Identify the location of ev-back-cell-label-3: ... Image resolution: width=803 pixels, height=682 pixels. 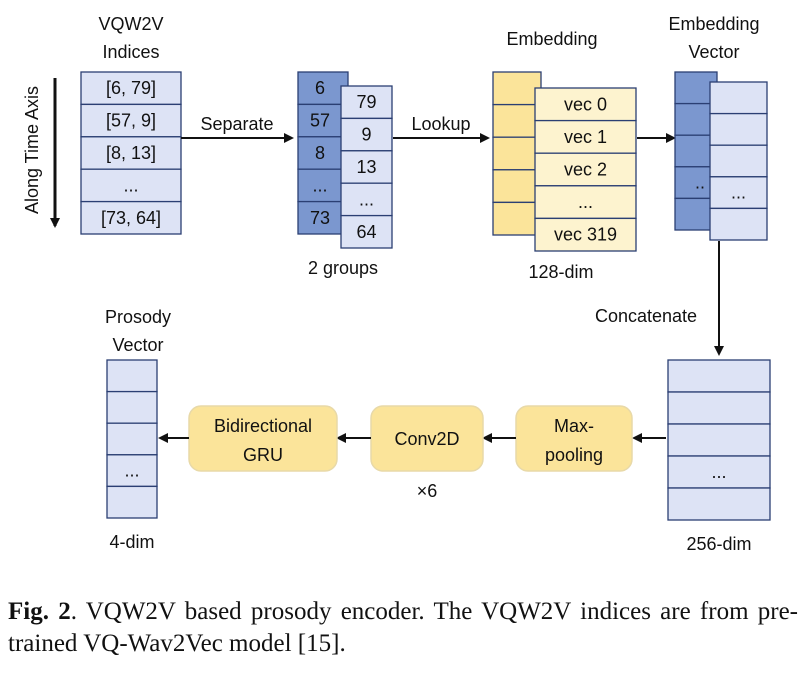
(700, 183).